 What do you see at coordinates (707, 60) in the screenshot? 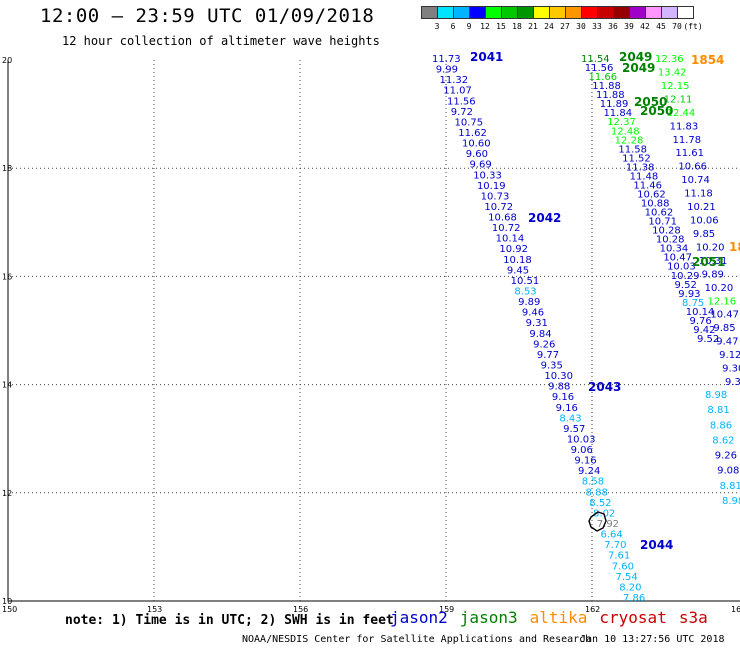
I see `pass-label: 1854` at bounding box center [707, 60].